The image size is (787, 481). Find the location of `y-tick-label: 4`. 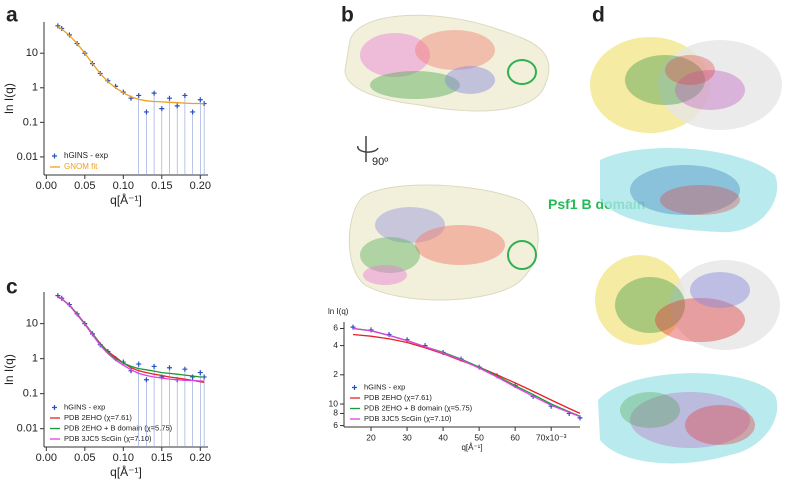

y-tick-label: 4 is located at coordinates (335, 345).